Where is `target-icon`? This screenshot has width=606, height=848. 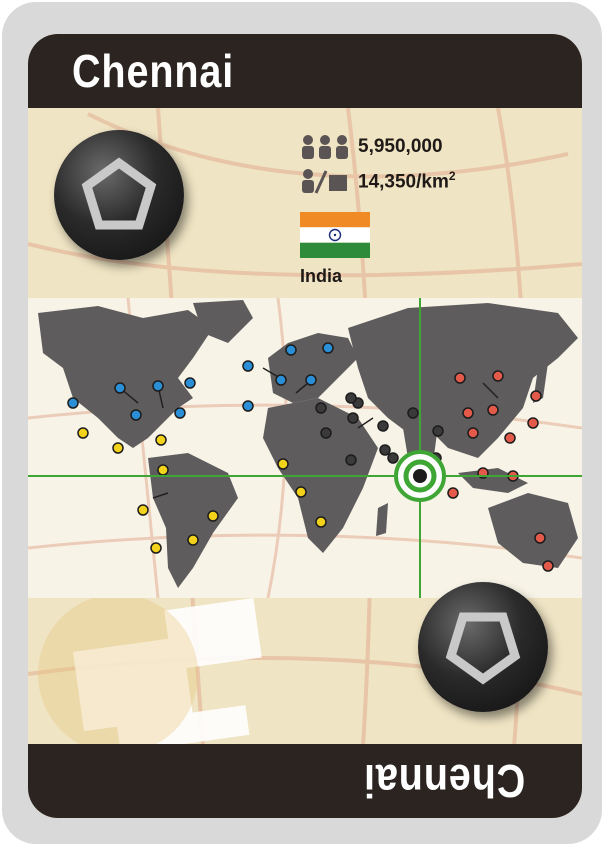
target-icon is located at coordinates (420, 476).